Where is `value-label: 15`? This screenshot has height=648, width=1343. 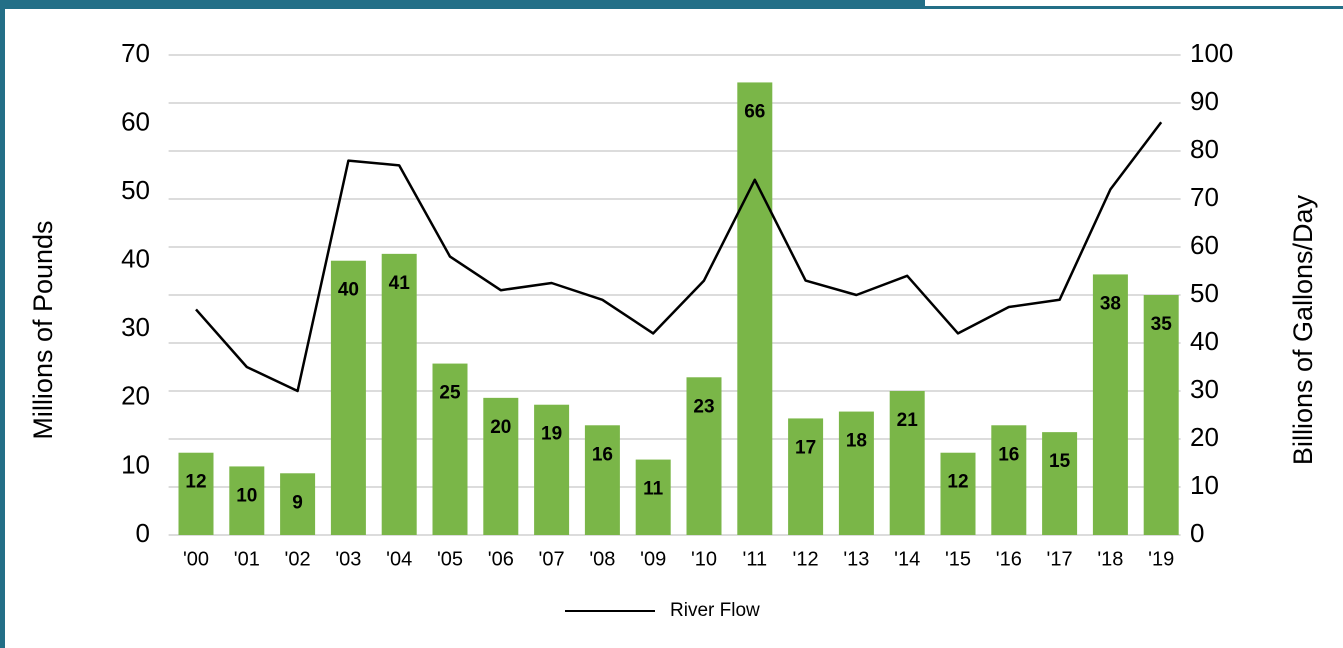
value-label: 15 is located at coordinates (1060, 461).